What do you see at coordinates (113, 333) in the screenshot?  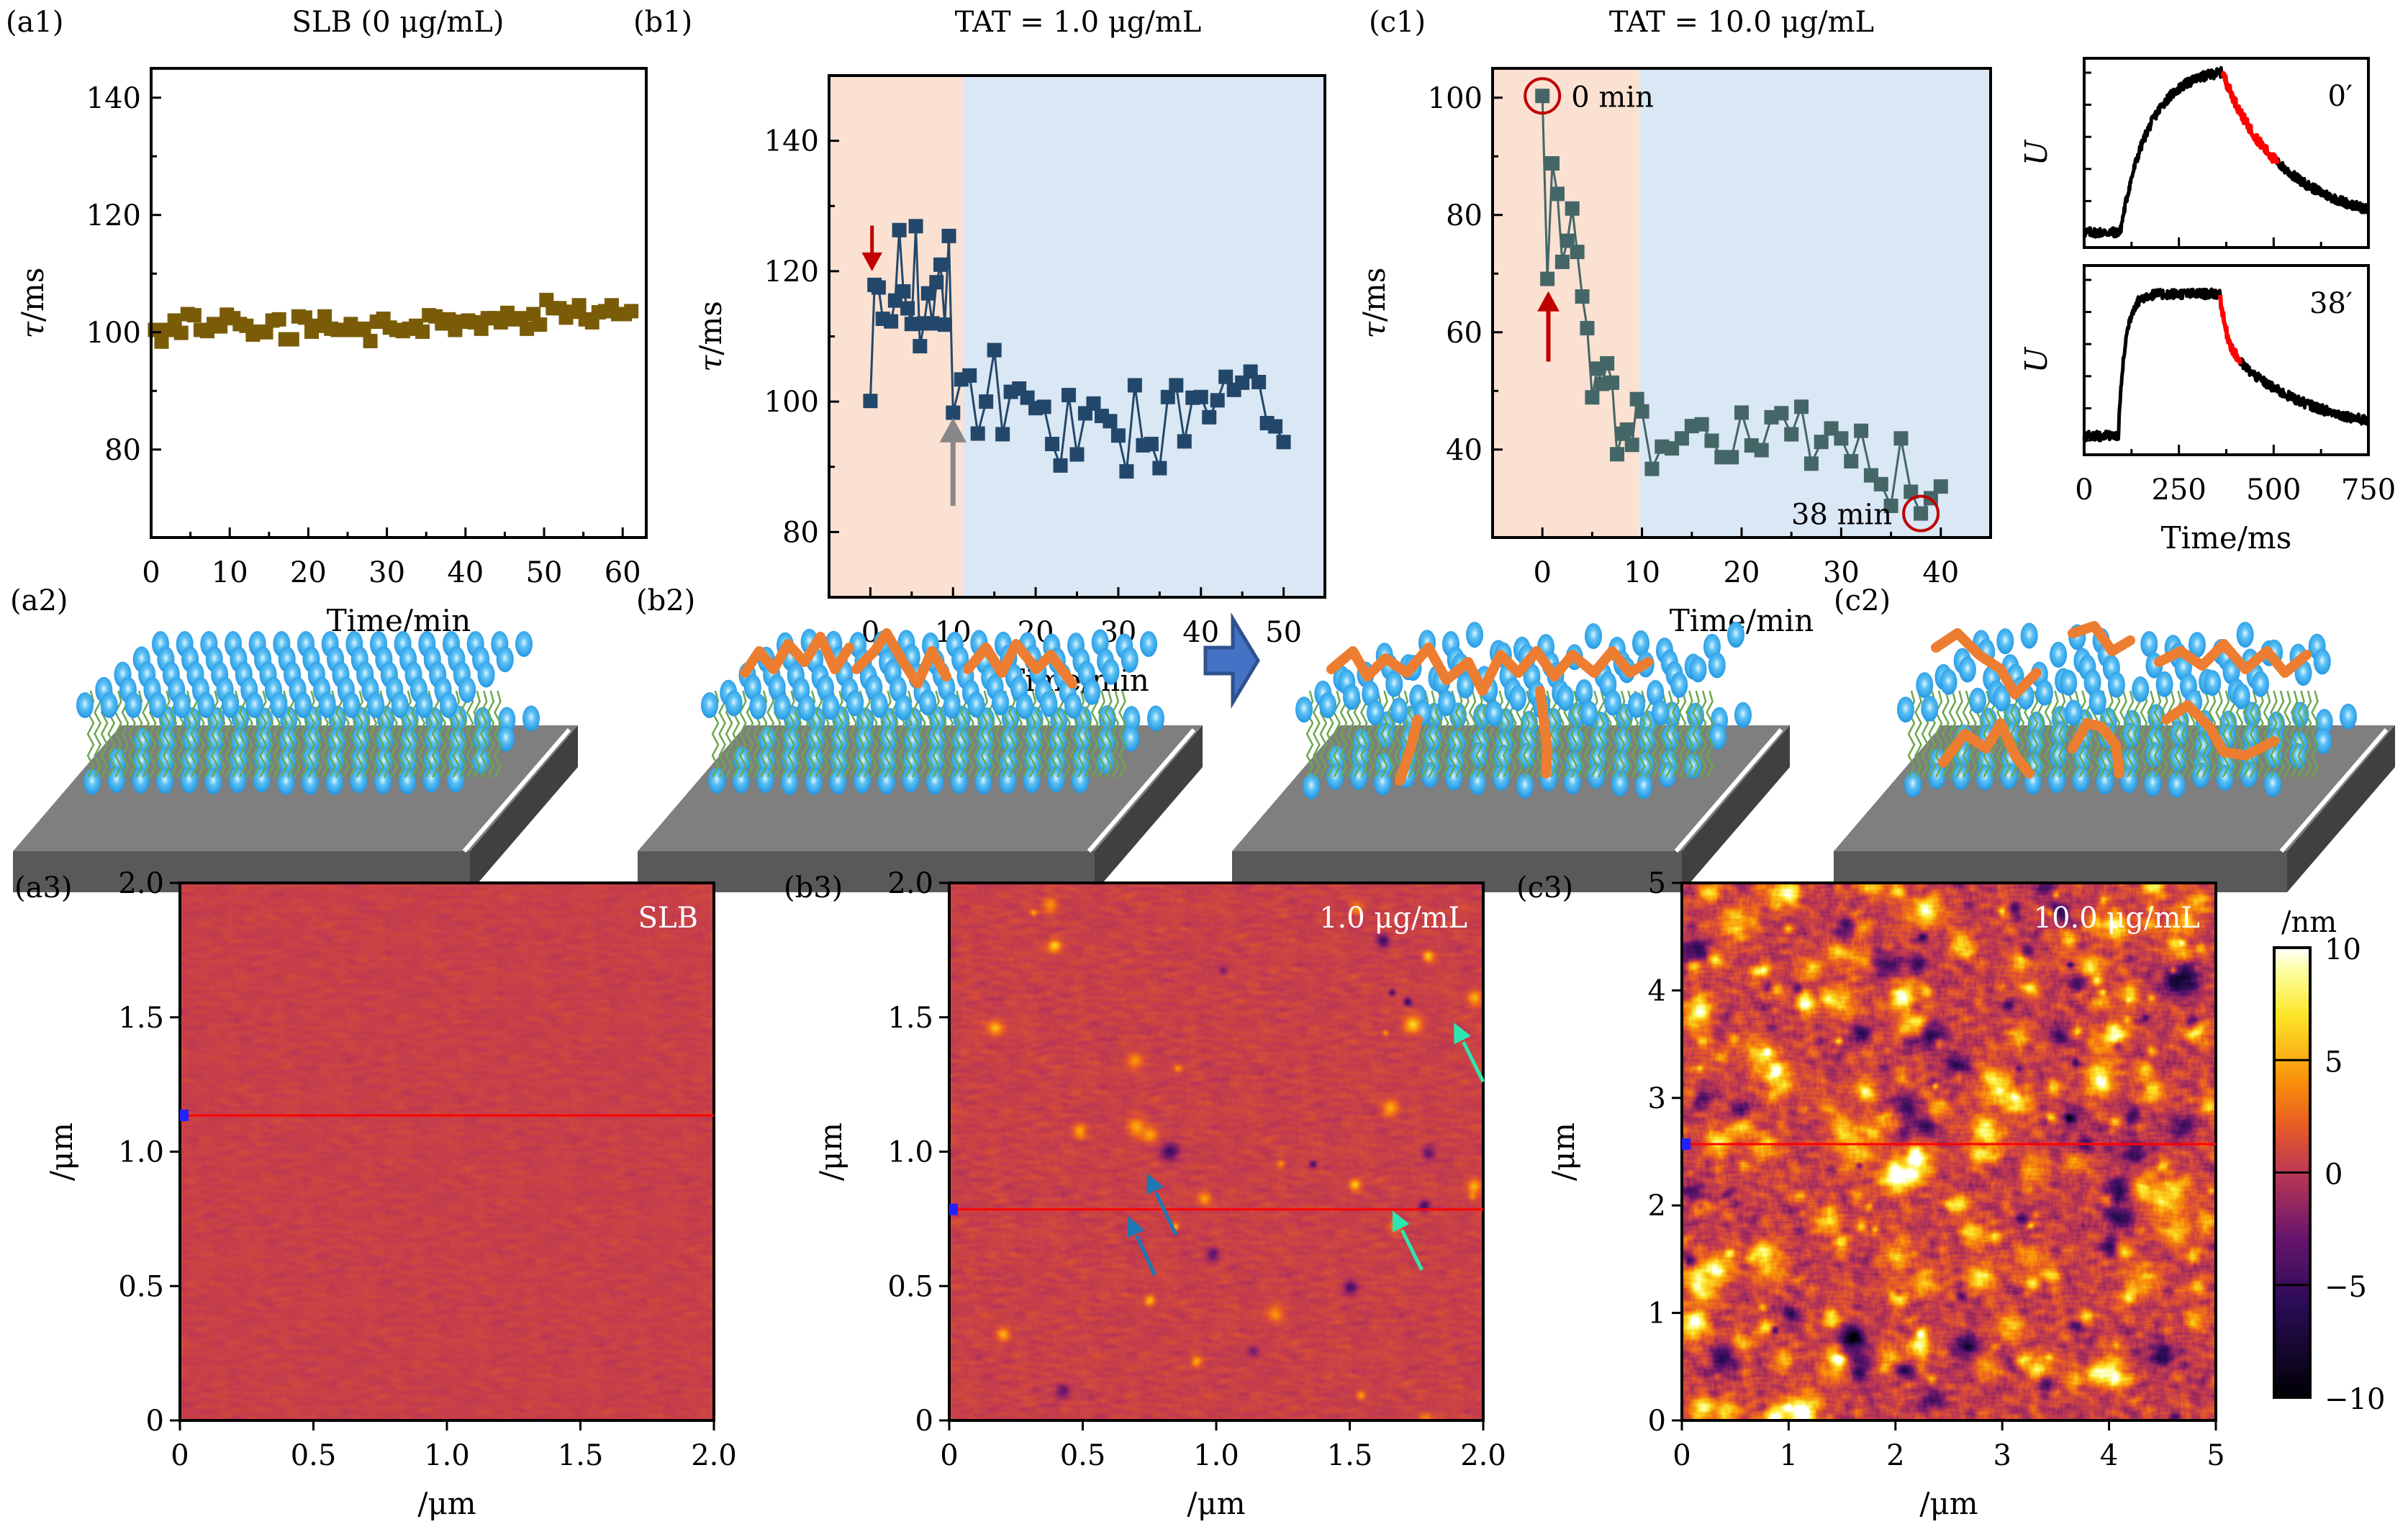 I see `y-tick-label: 100` at bounding box center [113, 333].